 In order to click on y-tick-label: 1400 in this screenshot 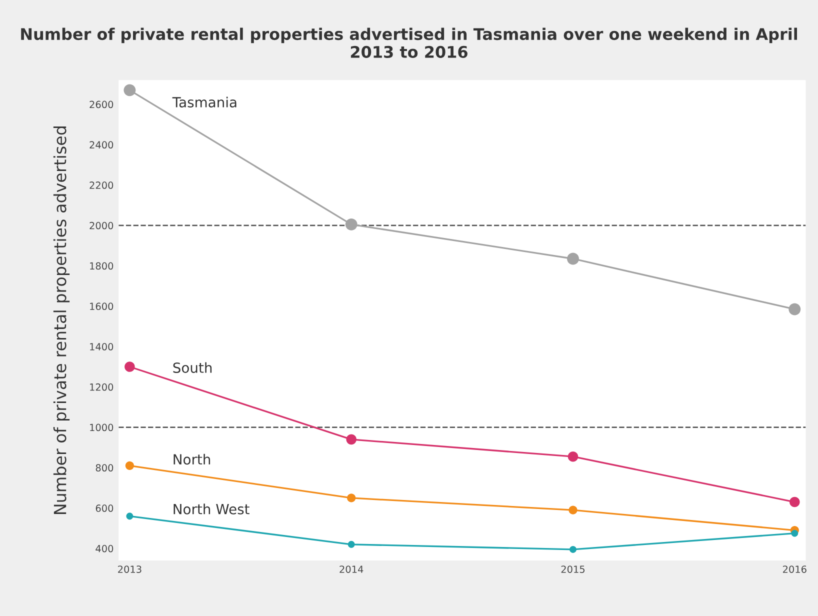, I will do `click(102, 346)`.